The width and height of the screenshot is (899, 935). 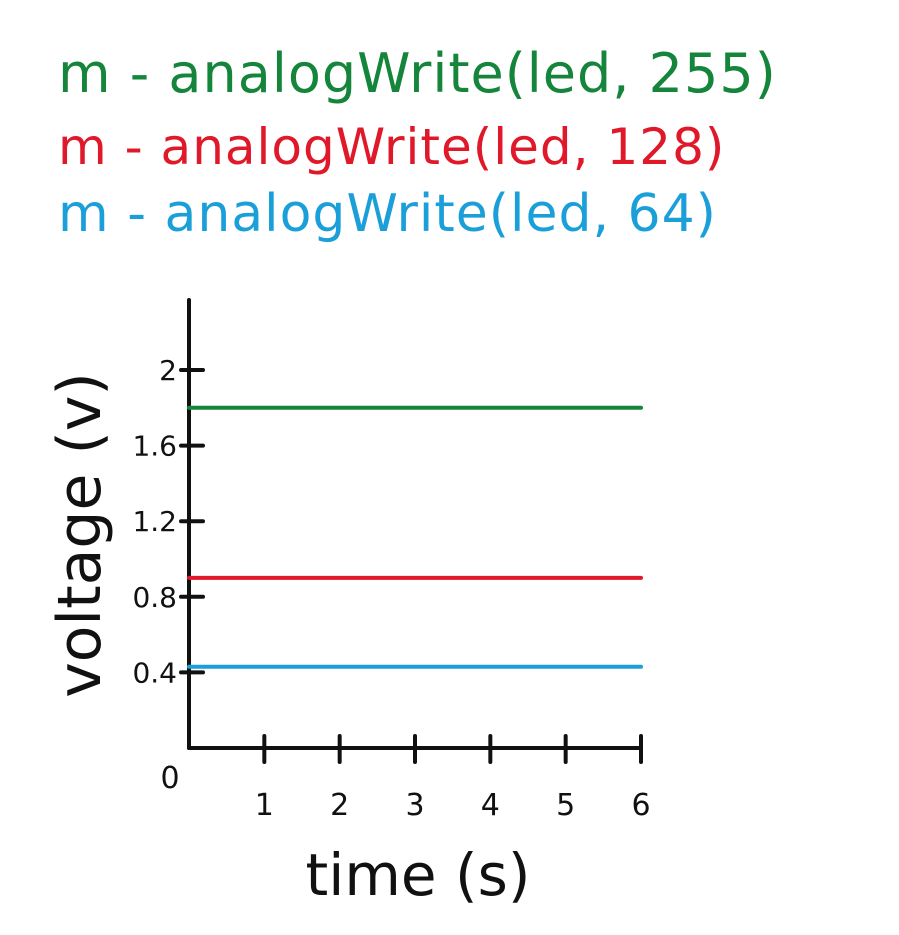 I want to click on y-tick-label: 0.4, so click(x=154, y=672).